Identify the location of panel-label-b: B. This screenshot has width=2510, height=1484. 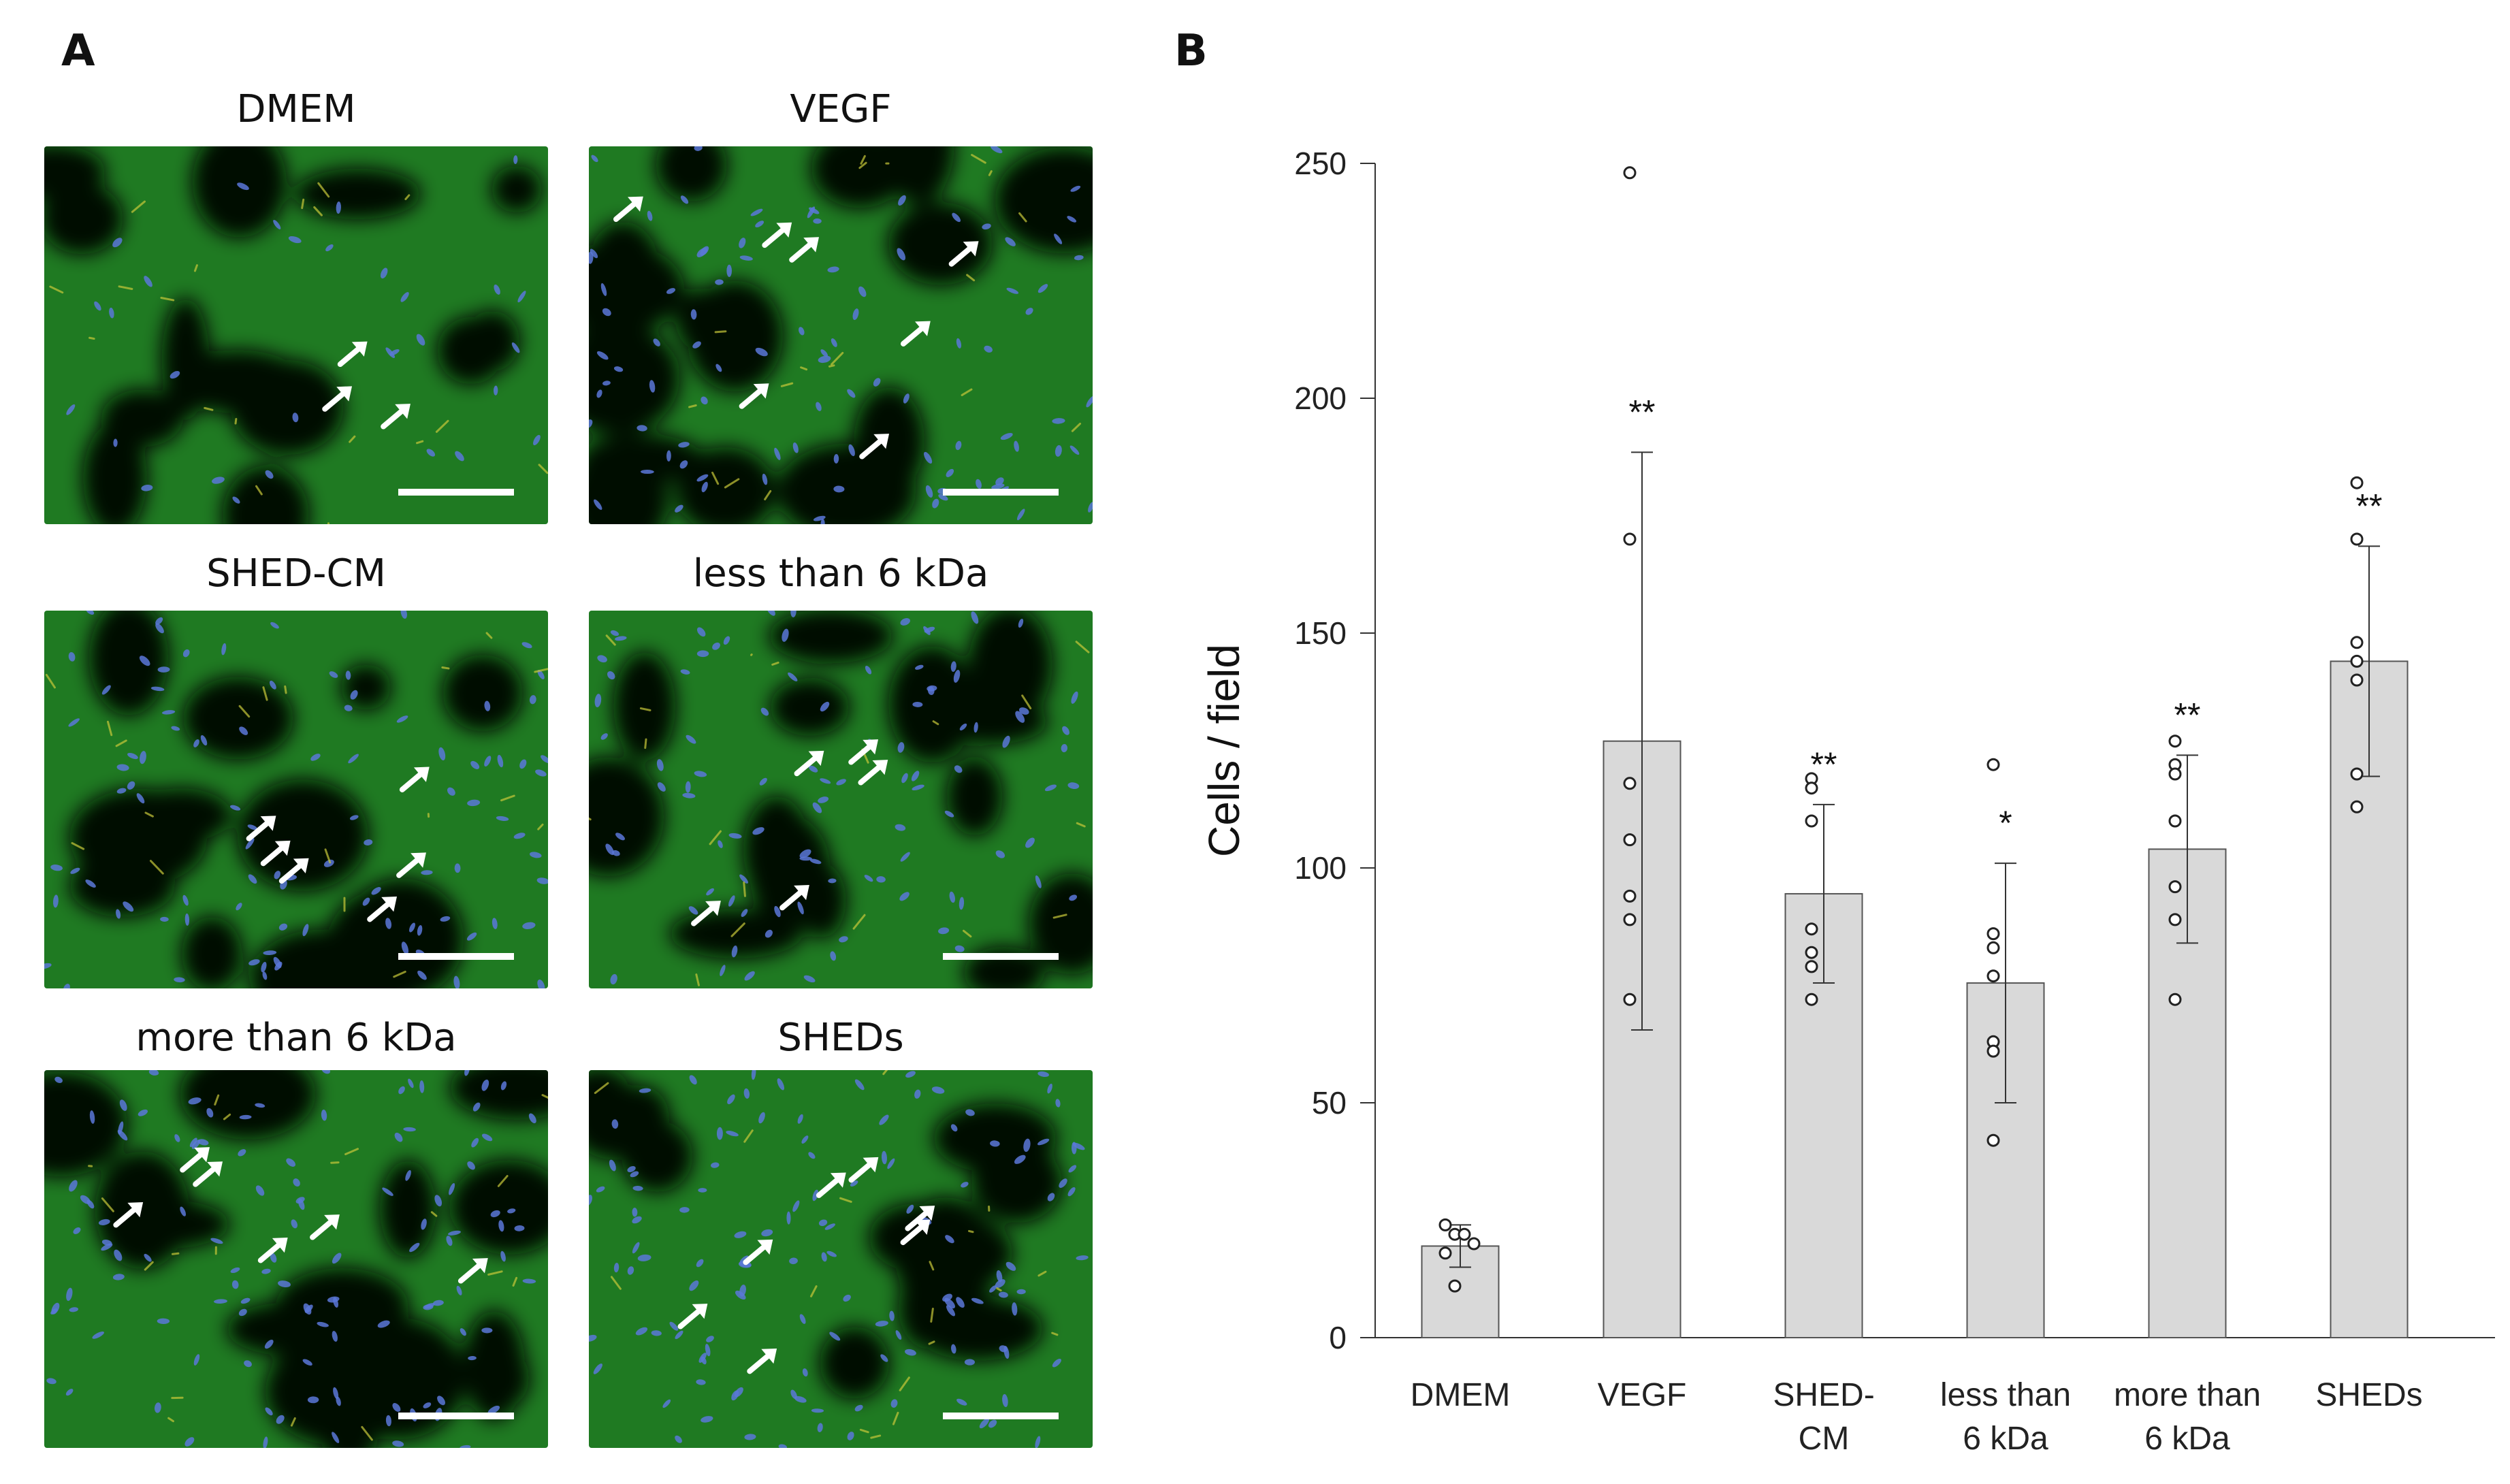
(1191, 51).